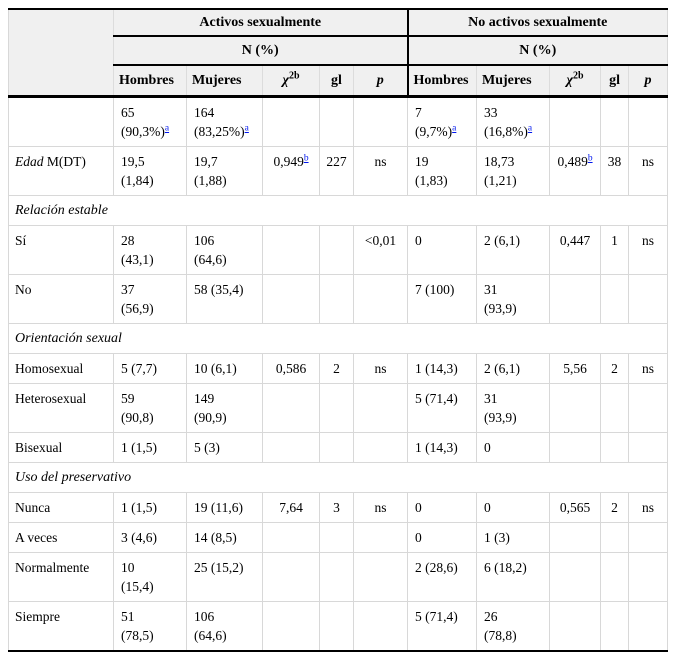  Describe the element at coordinates (150, 171) in the screenshot. I see `cell: 19,5 (1,84)` at that location.